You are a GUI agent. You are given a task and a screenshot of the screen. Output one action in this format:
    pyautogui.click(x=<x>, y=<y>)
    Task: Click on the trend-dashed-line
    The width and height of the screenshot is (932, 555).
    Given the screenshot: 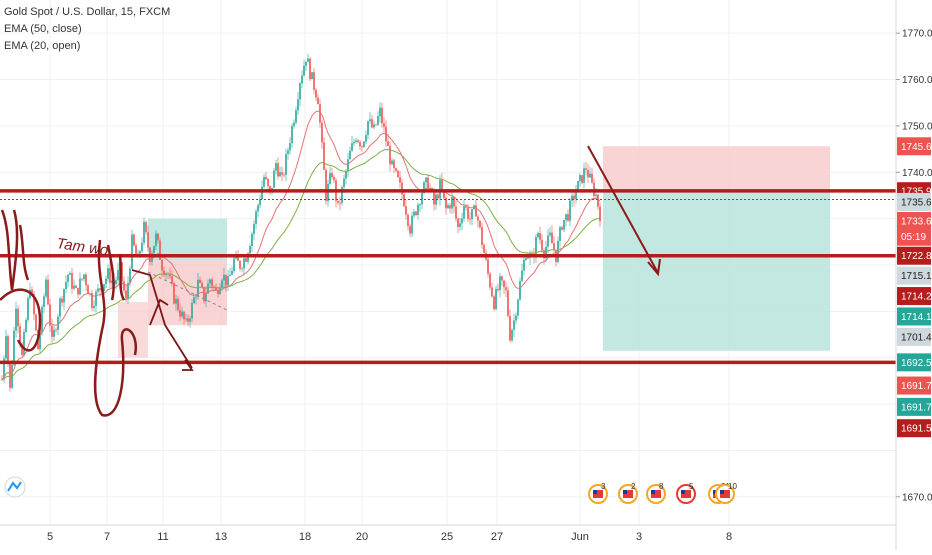 What is the action you would take?
    pyautogui.click(x=187, y=291)
    